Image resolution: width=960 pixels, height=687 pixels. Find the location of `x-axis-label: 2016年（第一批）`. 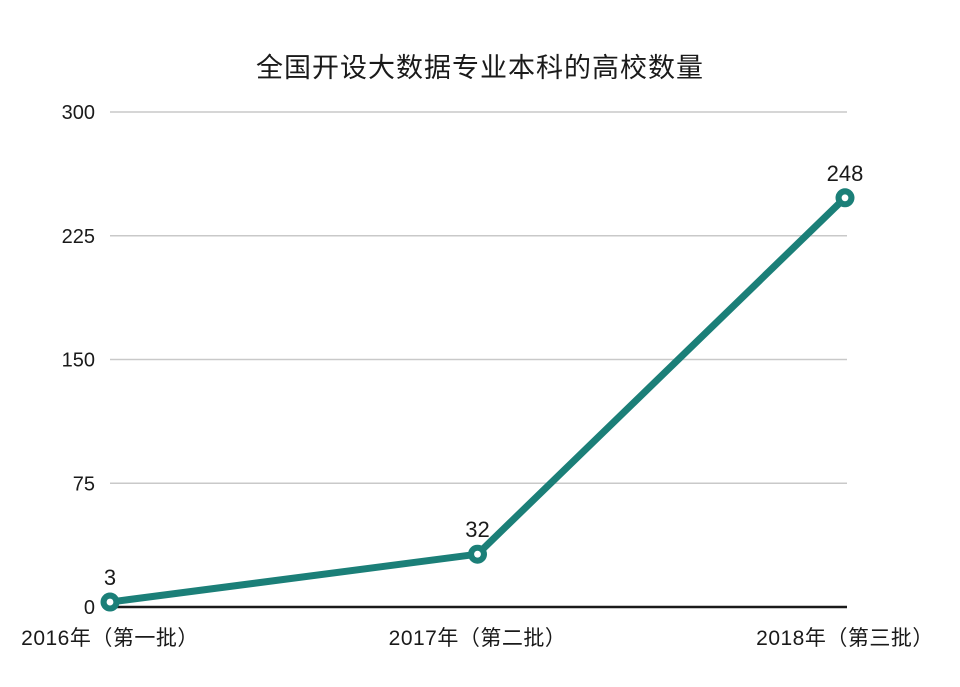

x-axis-label: 2016年（第一批） is located at coordinates (110, 638).